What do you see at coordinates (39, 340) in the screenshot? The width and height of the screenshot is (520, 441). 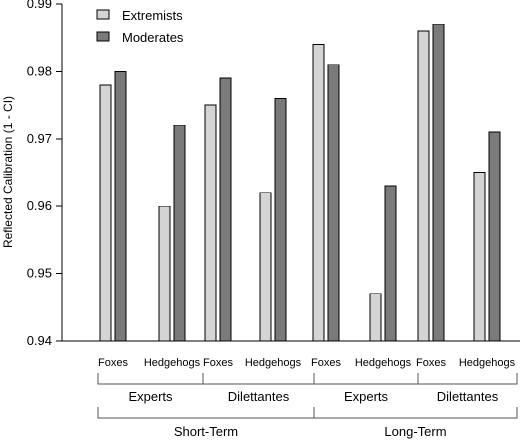 I see `y-tick-label: 0.94` at bounding box center [39, 340].